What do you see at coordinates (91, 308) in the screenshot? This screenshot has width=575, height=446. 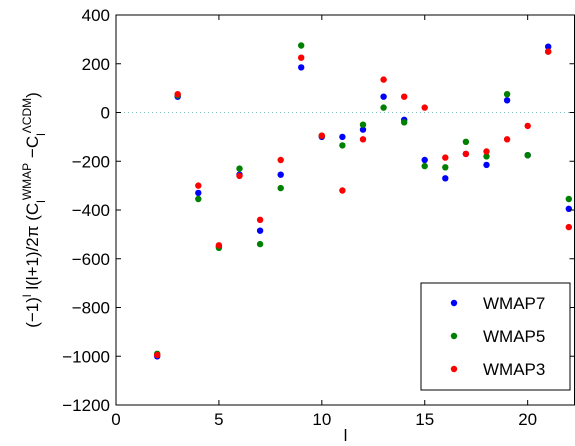 I see `y-tick-label: −800` at bounding box center [91, 308].